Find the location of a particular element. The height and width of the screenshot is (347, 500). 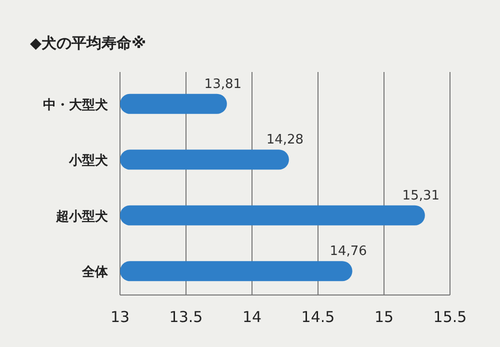

x-tick-label: 14 is located at coordinates (252, 317).